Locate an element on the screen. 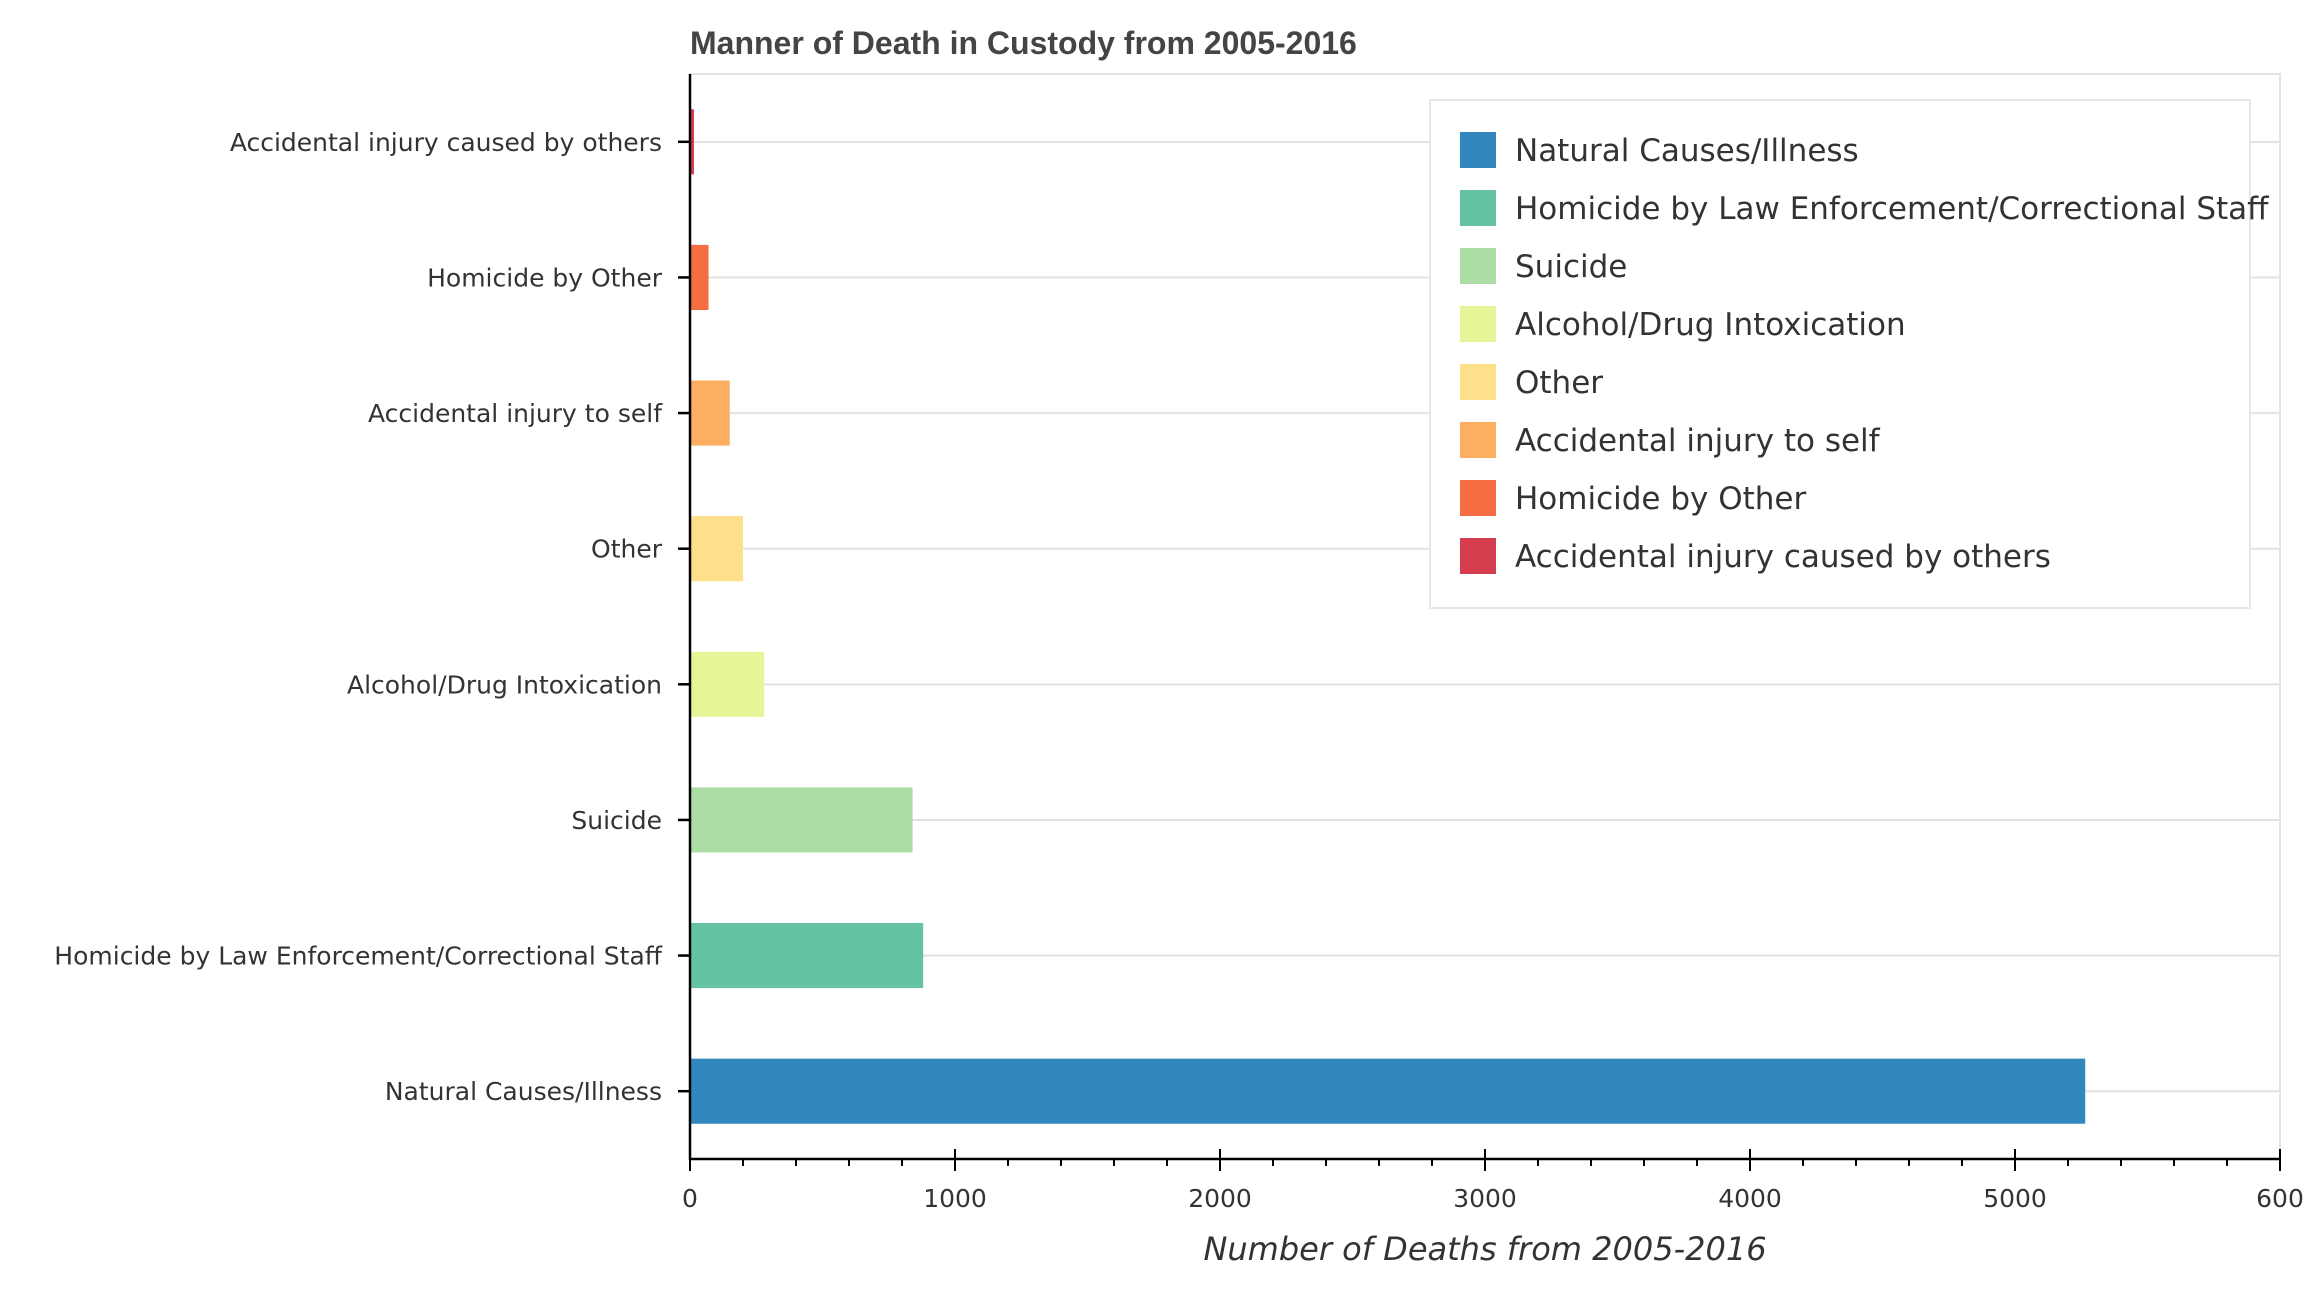  category-label: Natural Causes/Illness is located at coordinates (523, 1091).